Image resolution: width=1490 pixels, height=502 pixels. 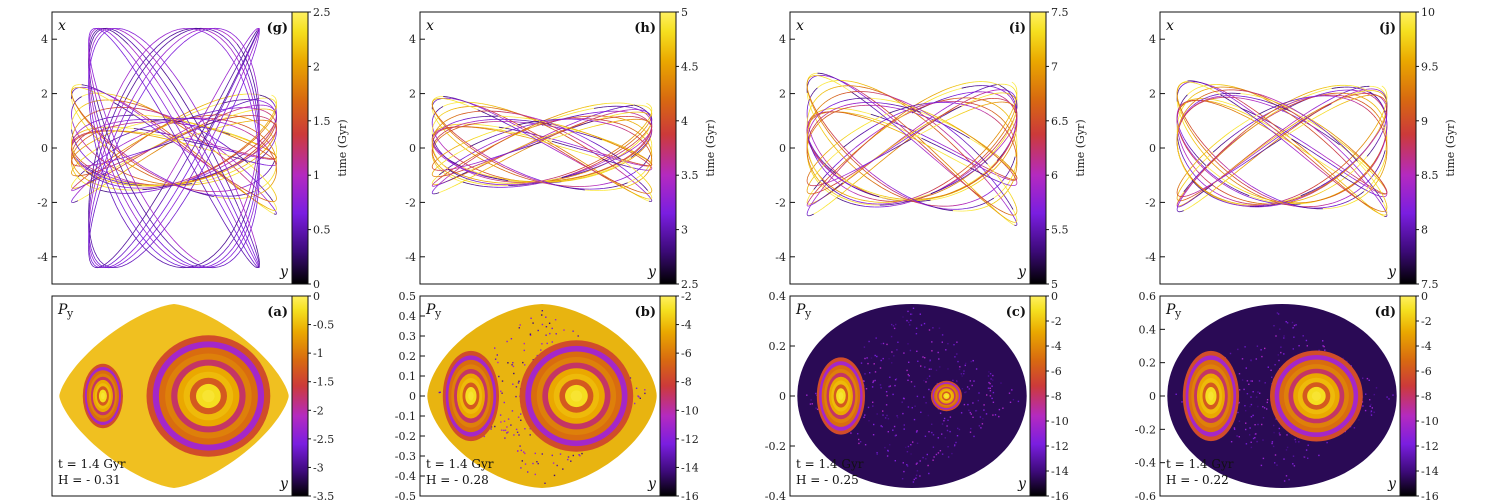 I want to click on plot-area-i, so click(x=912, y=148).